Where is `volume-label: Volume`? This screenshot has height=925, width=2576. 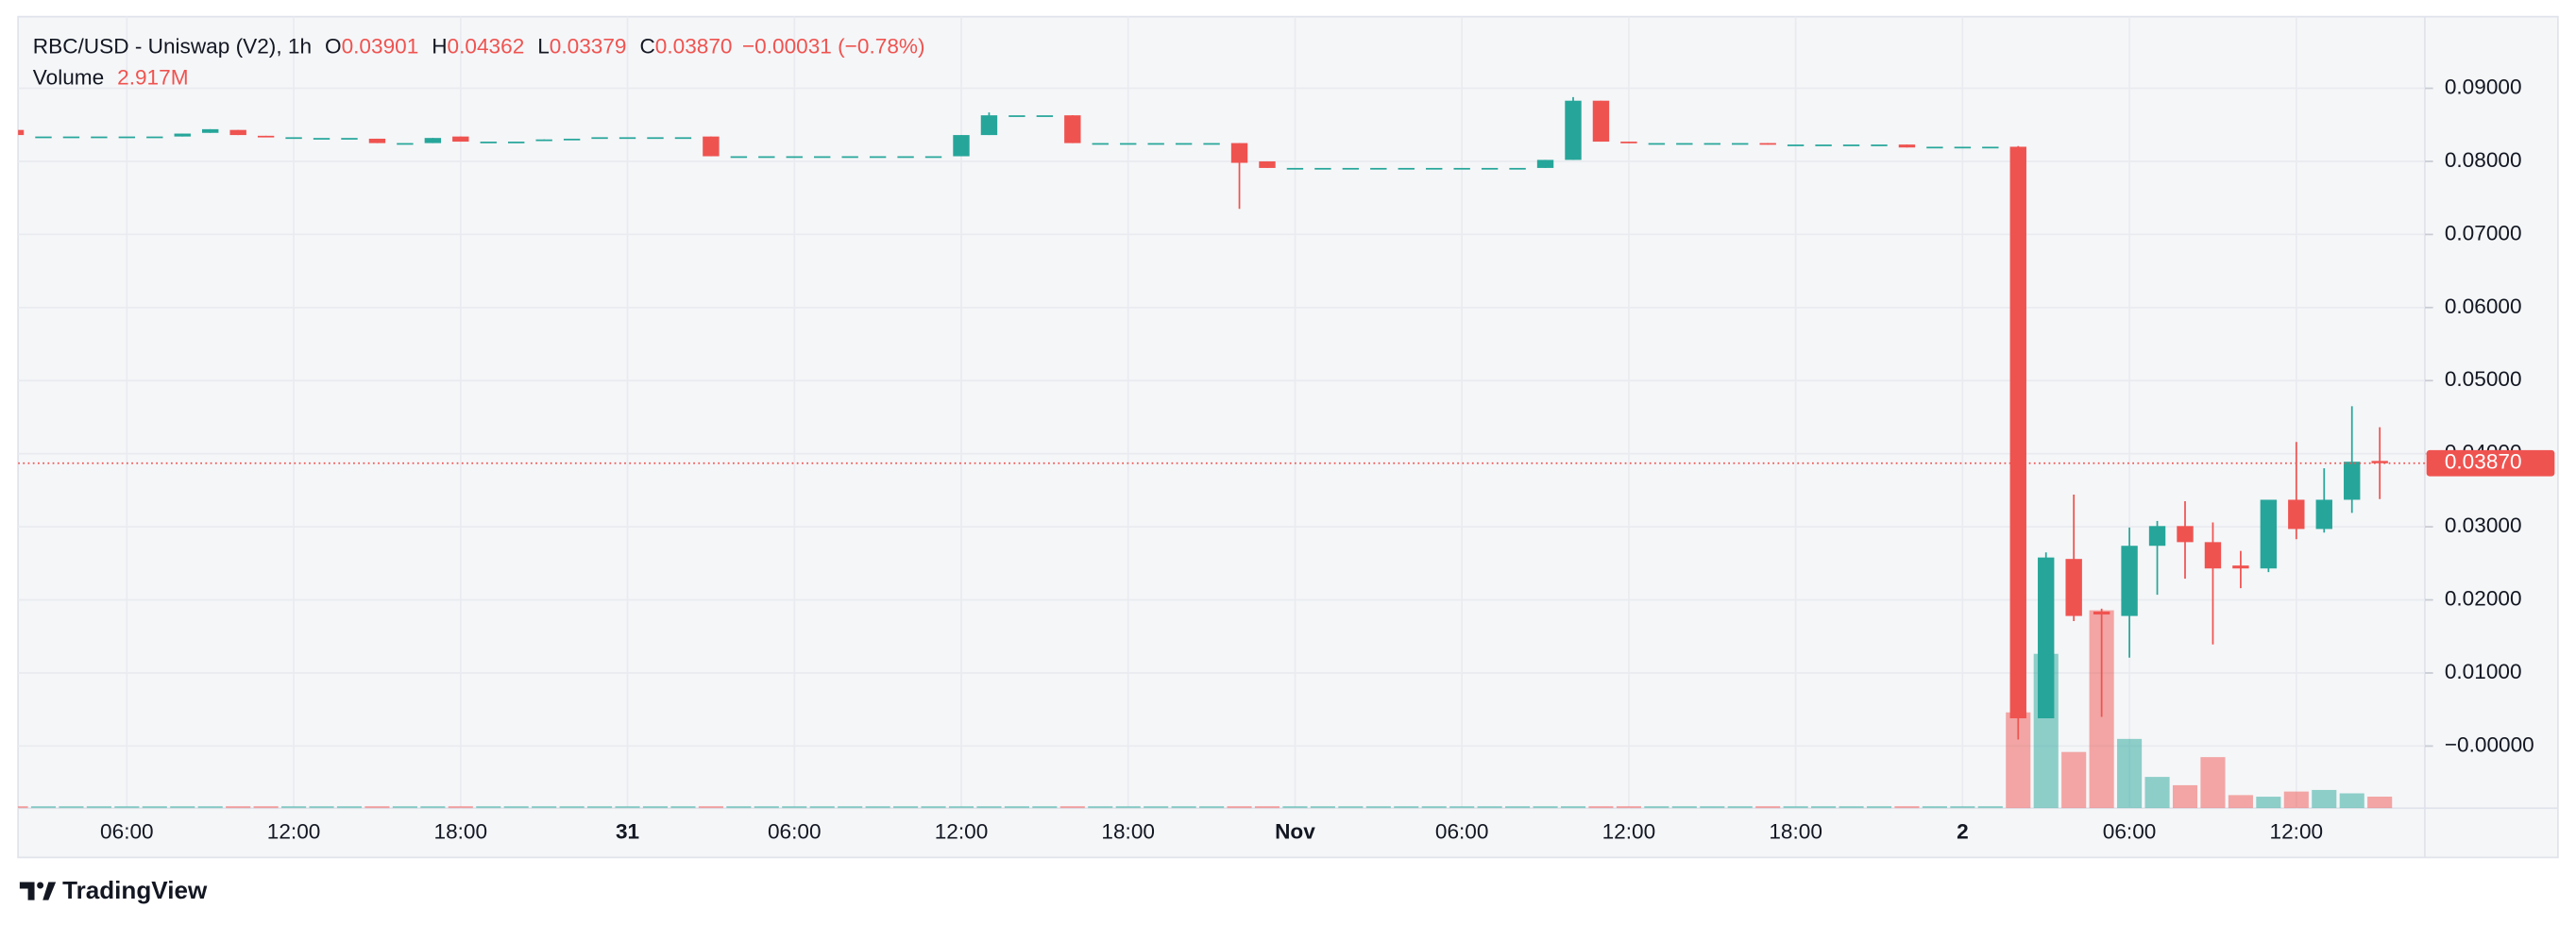 volume-label: Volume is located at coordinates (68, 78).